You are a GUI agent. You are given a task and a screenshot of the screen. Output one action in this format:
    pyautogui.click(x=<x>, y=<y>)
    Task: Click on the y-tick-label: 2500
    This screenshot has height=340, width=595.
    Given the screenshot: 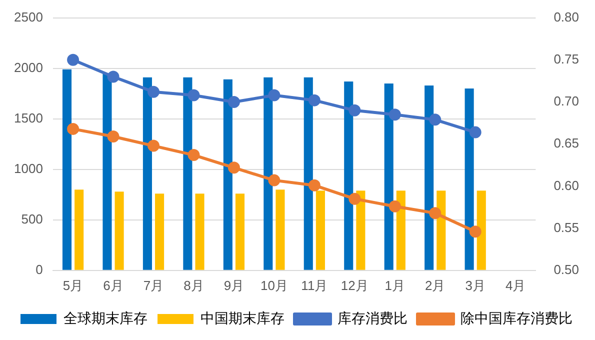 What is the action you would take?
    pyautogui.click(x=28, y=16)
    